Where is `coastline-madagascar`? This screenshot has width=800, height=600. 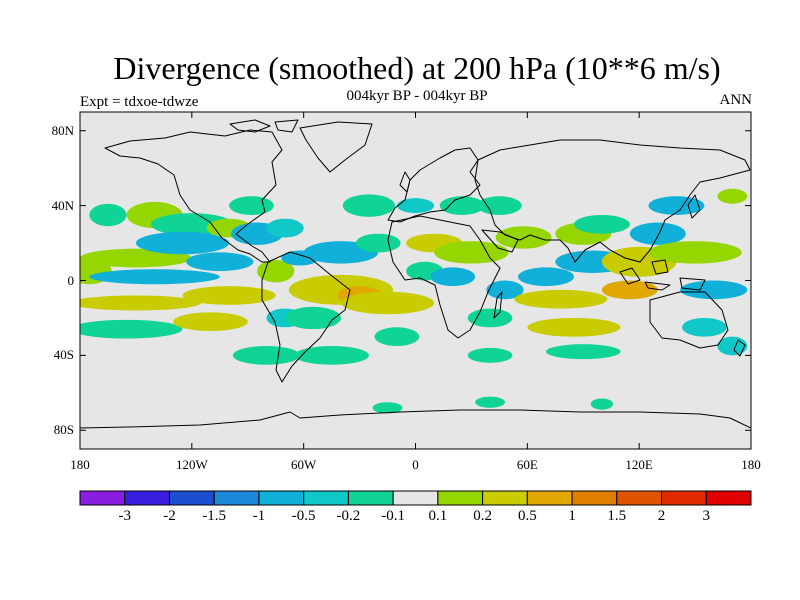
coastline-madagascar is located at coordinates (498, 305).